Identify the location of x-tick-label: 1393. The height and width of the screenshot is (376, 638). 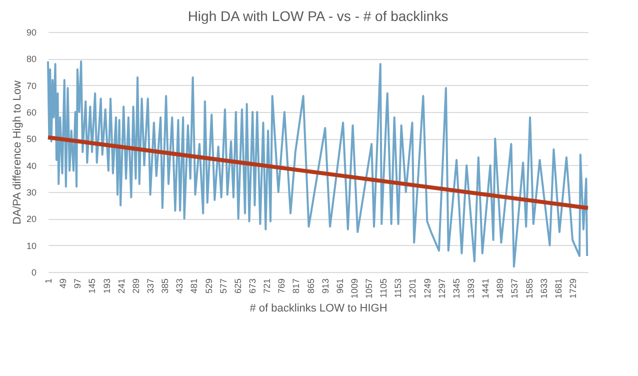
(471, 288).